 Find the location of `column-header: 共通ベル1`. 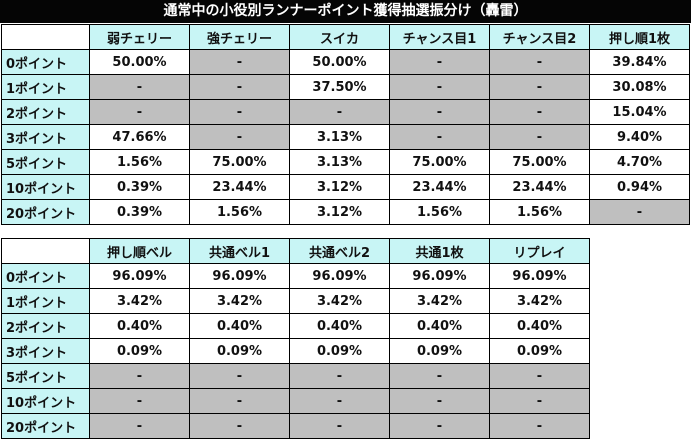

column-header: 共通ベル1 is located at coordinates (239, 251).